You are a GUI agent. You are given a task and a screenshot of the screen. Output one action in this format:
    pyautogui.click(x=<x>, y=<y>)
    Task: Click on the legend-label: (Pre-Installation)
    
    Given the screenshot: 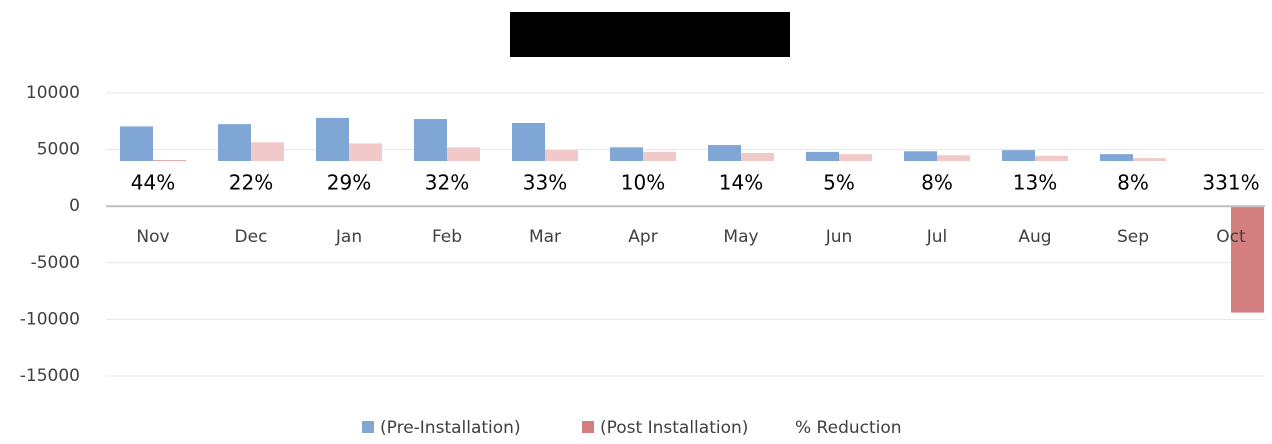 What is the action you would take?
    pyautogui.click(x=450, y=428)
    